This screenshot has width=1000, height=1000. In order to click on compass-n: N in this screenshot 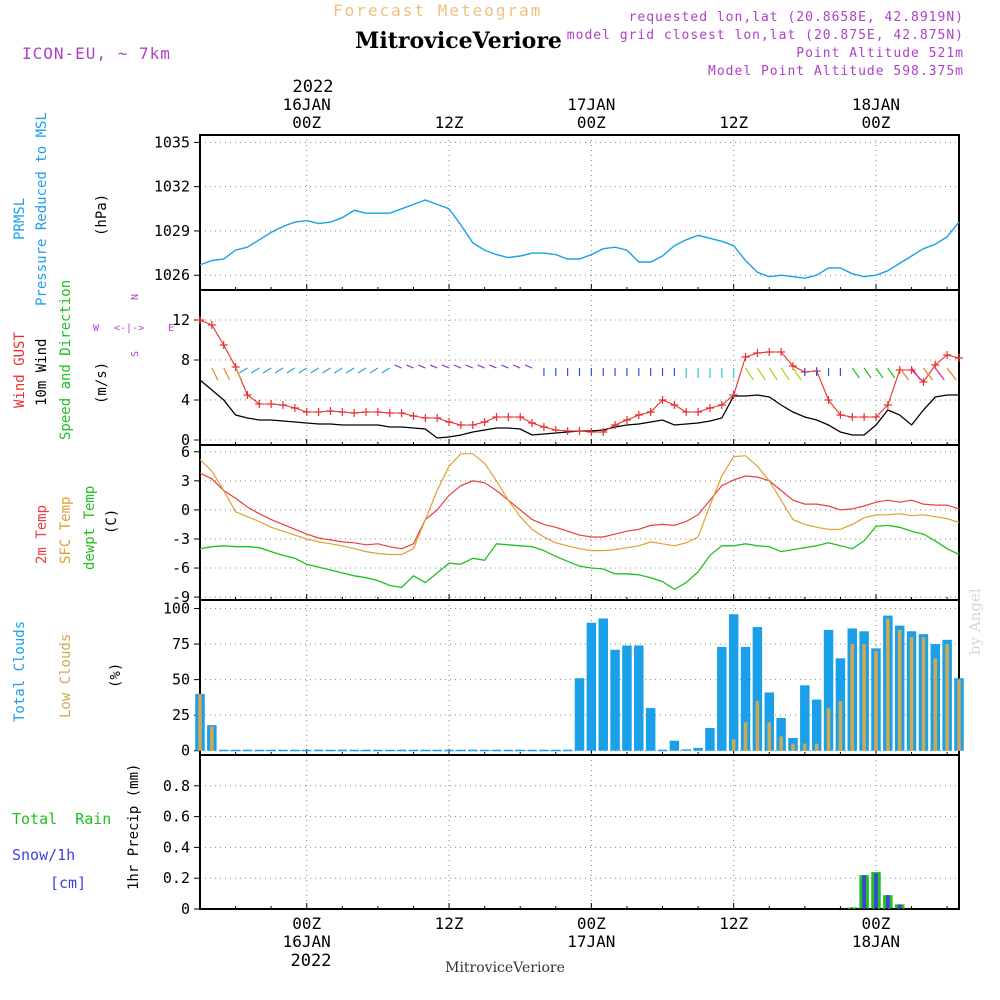, I will do `click(135, 297)`.